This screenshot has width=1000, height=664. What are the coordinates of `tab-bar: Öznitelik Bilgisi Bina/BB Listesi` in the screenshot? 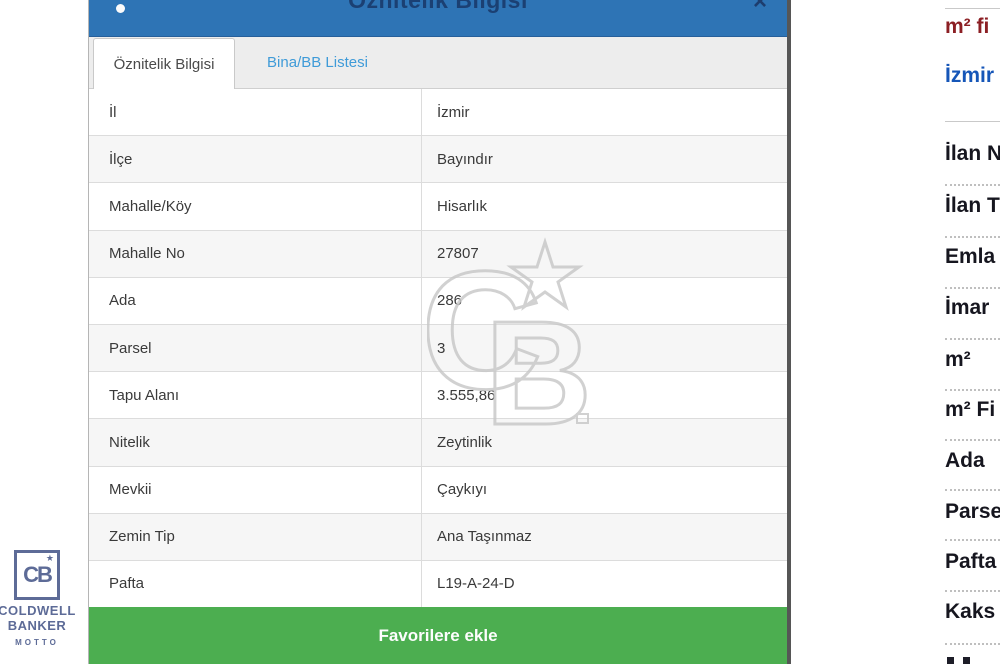 It's located at (438, 63).